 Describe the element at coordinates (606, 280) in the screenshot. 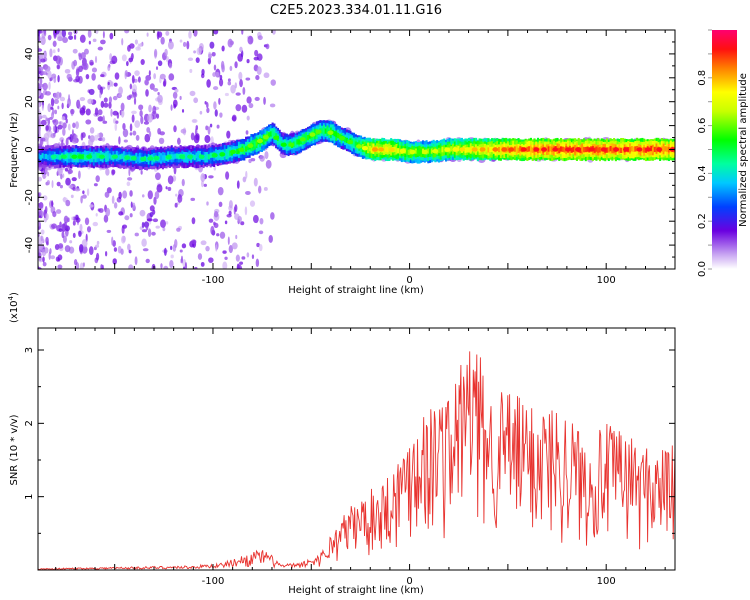

I see `x-tick-label: 100` at that location.